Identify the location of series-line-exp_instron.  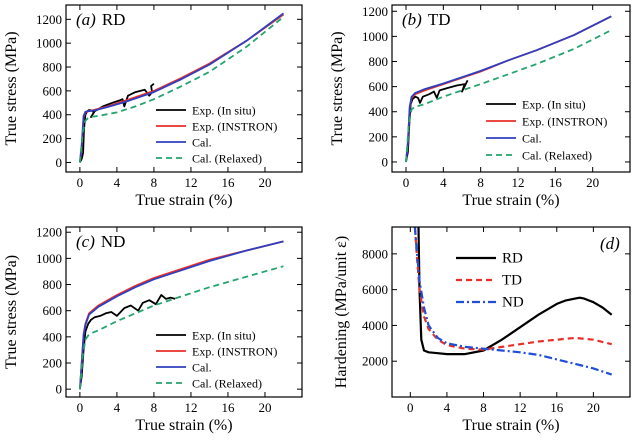
(508, 89).